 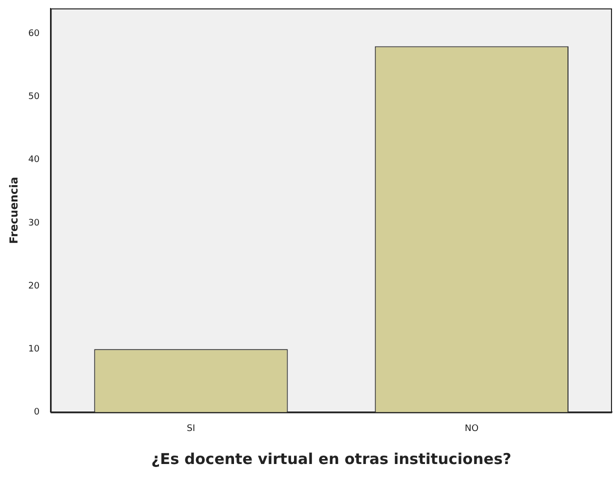 I want to click on y-tick-label: 50, so click(x=34, y=97).